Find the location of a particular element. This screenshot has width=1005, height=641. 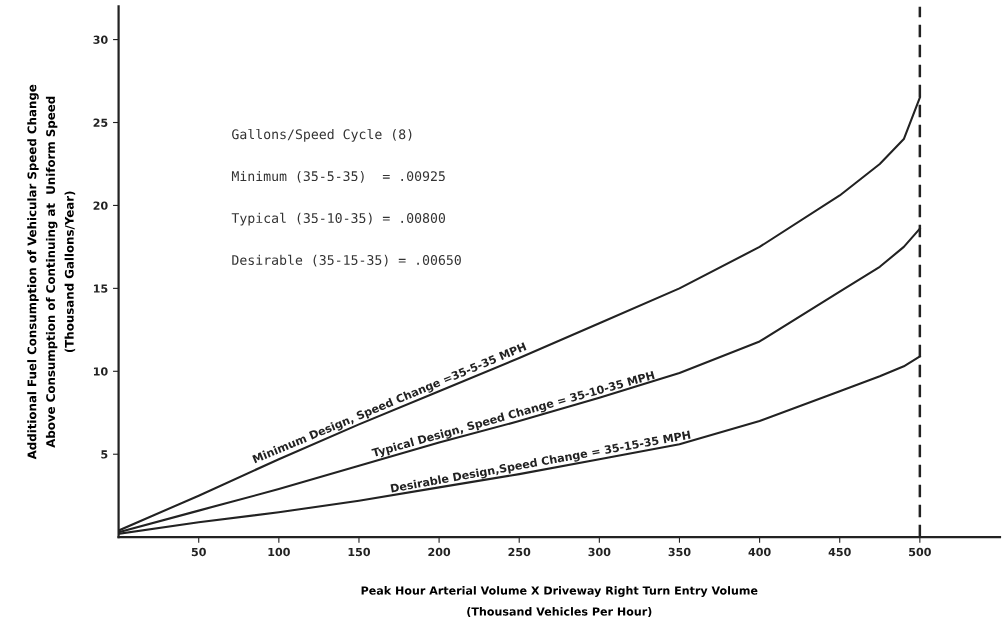

x-tick-label: 400 is located at coordinates (759, 552).